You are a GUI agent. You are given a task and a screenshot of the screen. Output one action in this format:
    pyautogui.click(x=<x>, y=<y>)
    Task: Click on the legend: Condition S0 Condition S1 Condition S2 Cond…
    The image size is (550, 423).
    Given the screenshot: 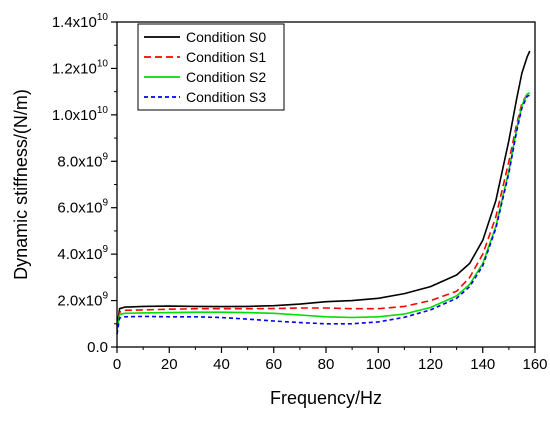 What is the action you would take?
    pyautogui.click(x=211, y=67)
    